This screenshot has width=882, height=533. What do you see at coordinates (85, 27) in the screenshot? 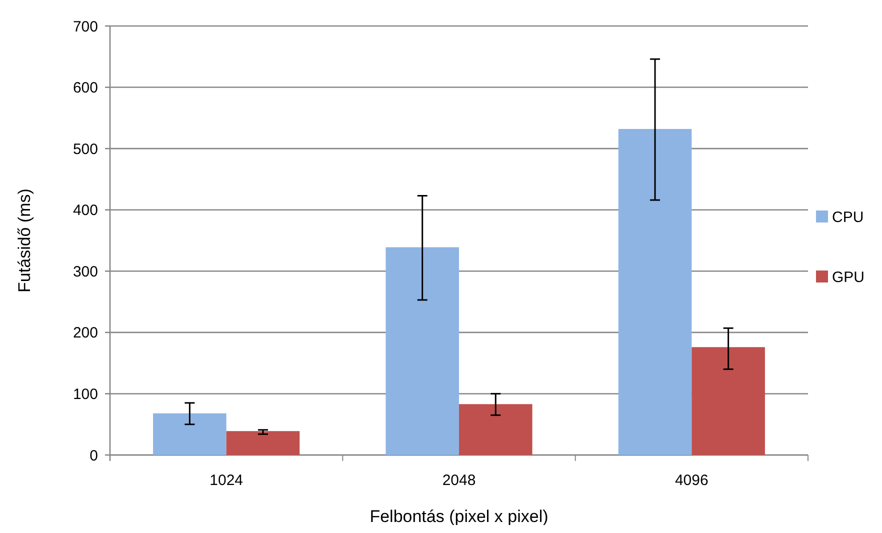
I see `y-tick-label: 700` at bounding box center [85, 27].